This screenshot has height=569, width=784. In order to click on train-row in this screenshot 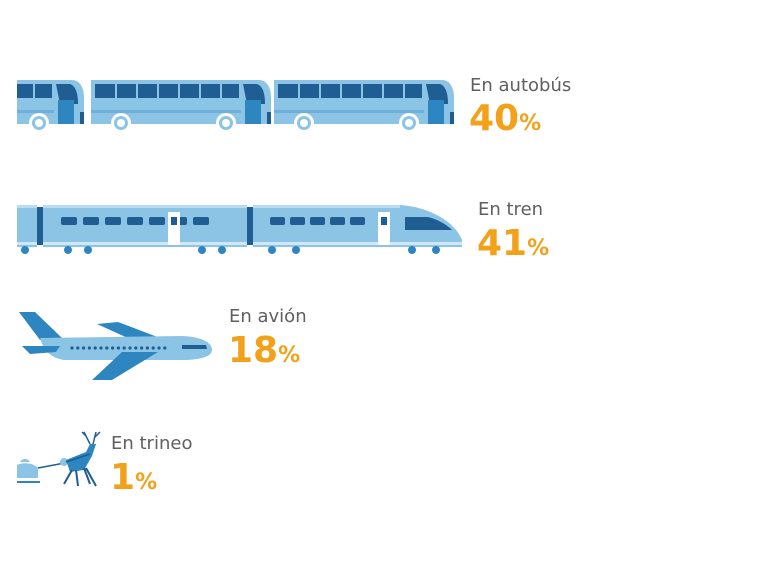, I will do `click(239, 229)`.